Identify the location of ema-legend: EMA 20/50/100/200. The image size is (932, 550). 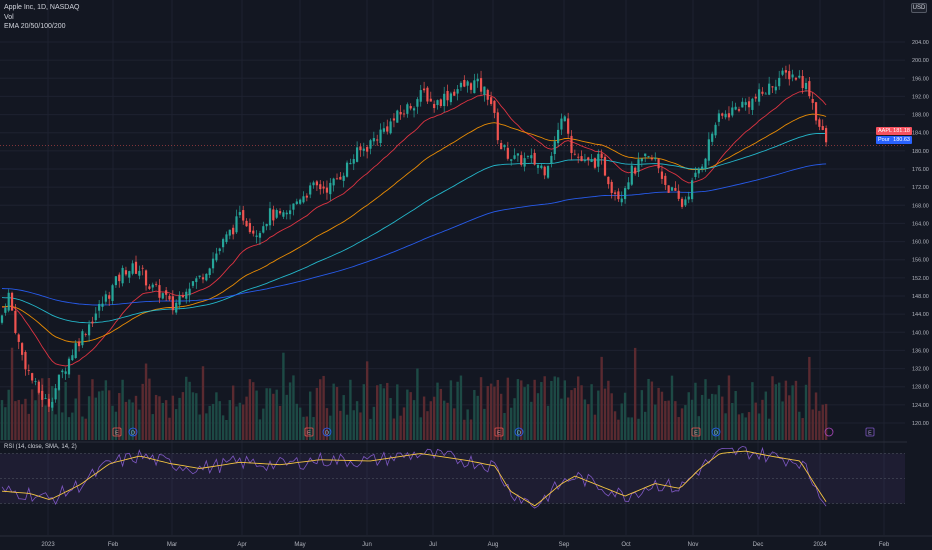
(35, 26).